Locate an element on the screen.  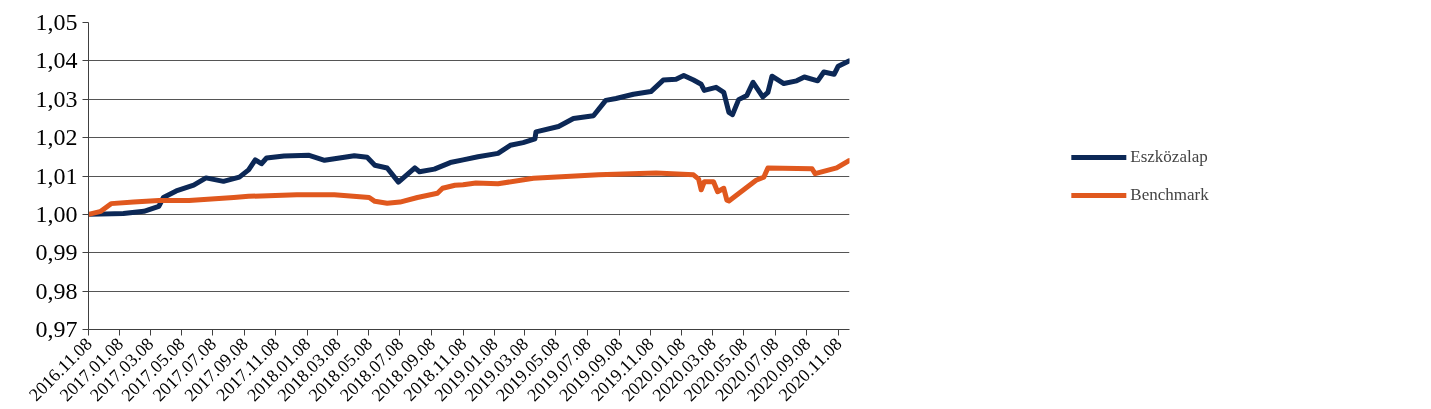
y-tick-label: 1,01 is located at coordinates (56, 175).